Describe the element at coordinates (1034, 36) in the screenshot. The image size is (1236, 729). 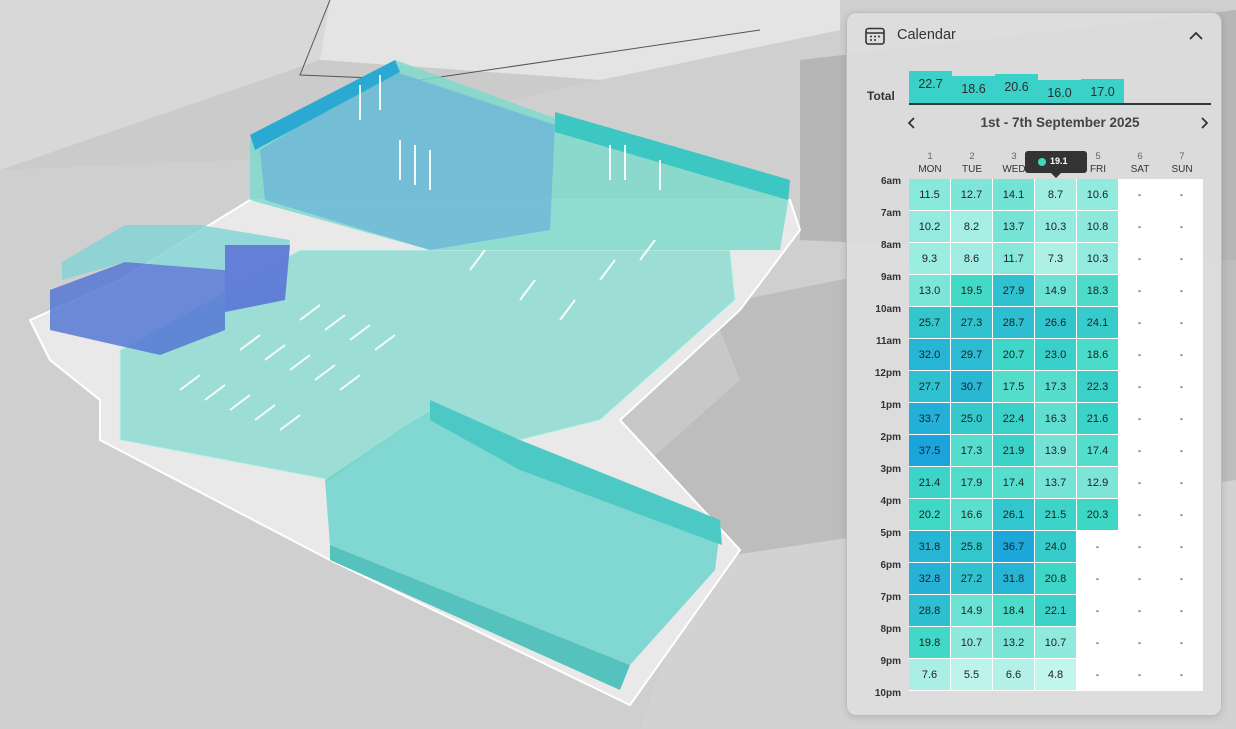
I see `calendar-header: Calendar` at that location.